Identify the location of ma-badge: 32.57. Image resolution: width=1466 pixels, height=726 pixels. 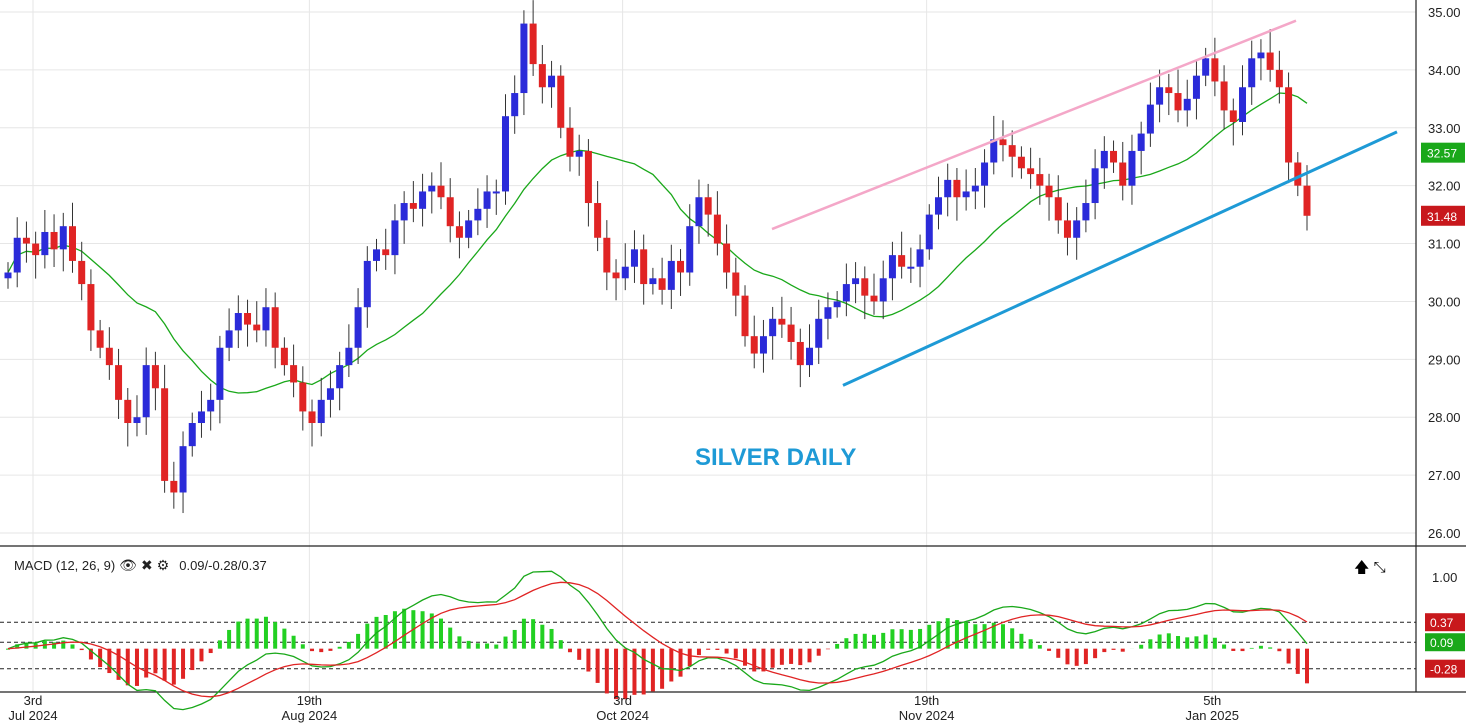
(1442, 154).